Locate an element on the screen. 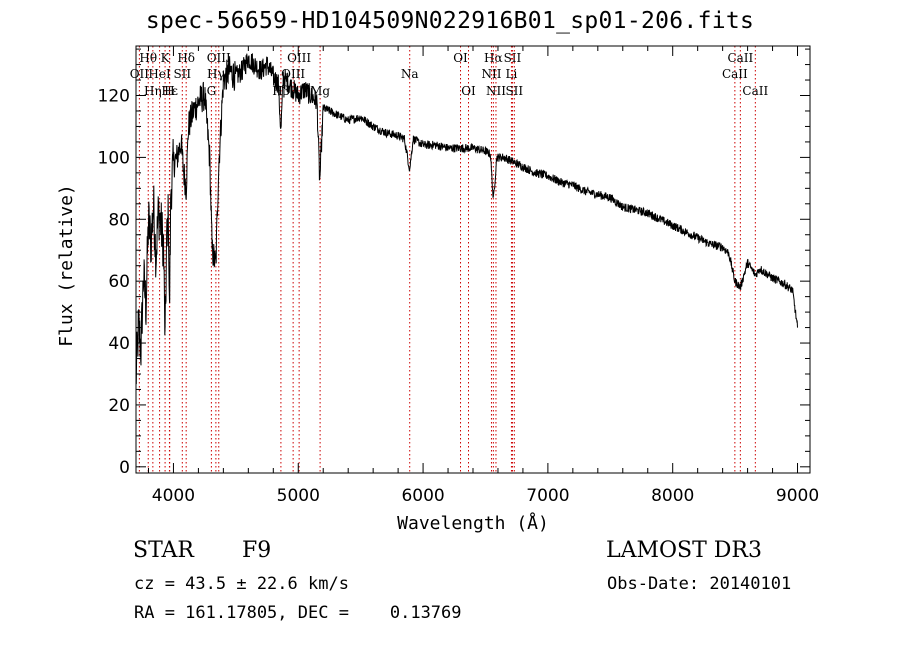 The height and width of the screenshot is (649, 900). line-label-16: Na is located at coordinates (410, 74).